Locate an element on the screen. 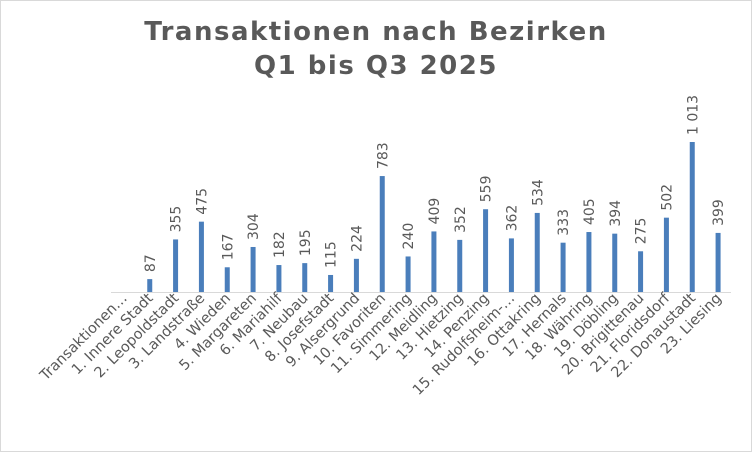 This screenshot has width=752, height=452. data-label: 355 is located at coordinates (177, 219).